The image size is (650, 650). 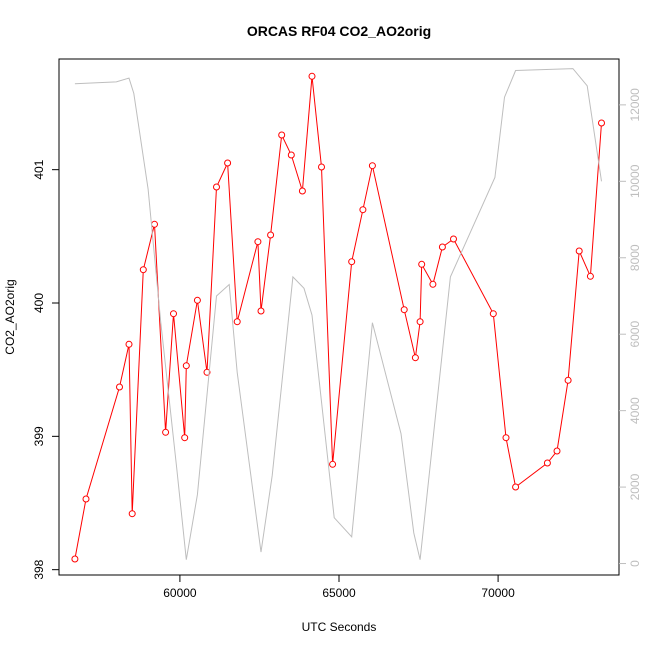 What do you see at coordinates (635, 563) in the screenshot?
I see `y2-tick-label-0: 0` at bounding box center [635, 563].